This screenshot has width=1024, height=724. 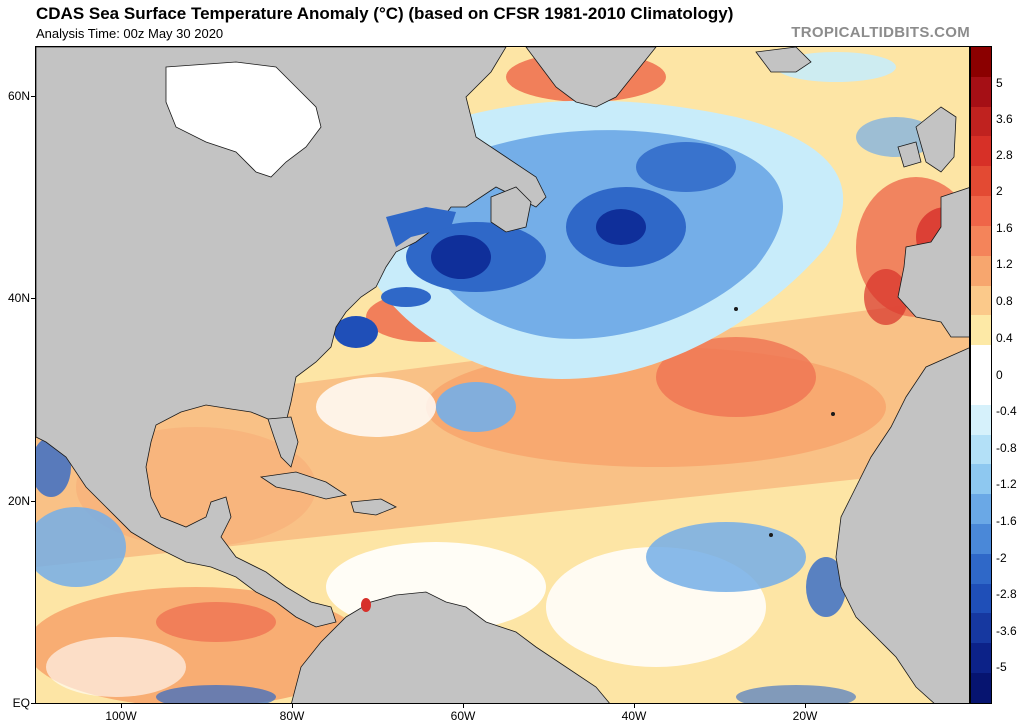 What do you see at coordinates (376, 407) in the screenshot?
I see `neutral-region-sargasso` at bounding box center [376, 407].